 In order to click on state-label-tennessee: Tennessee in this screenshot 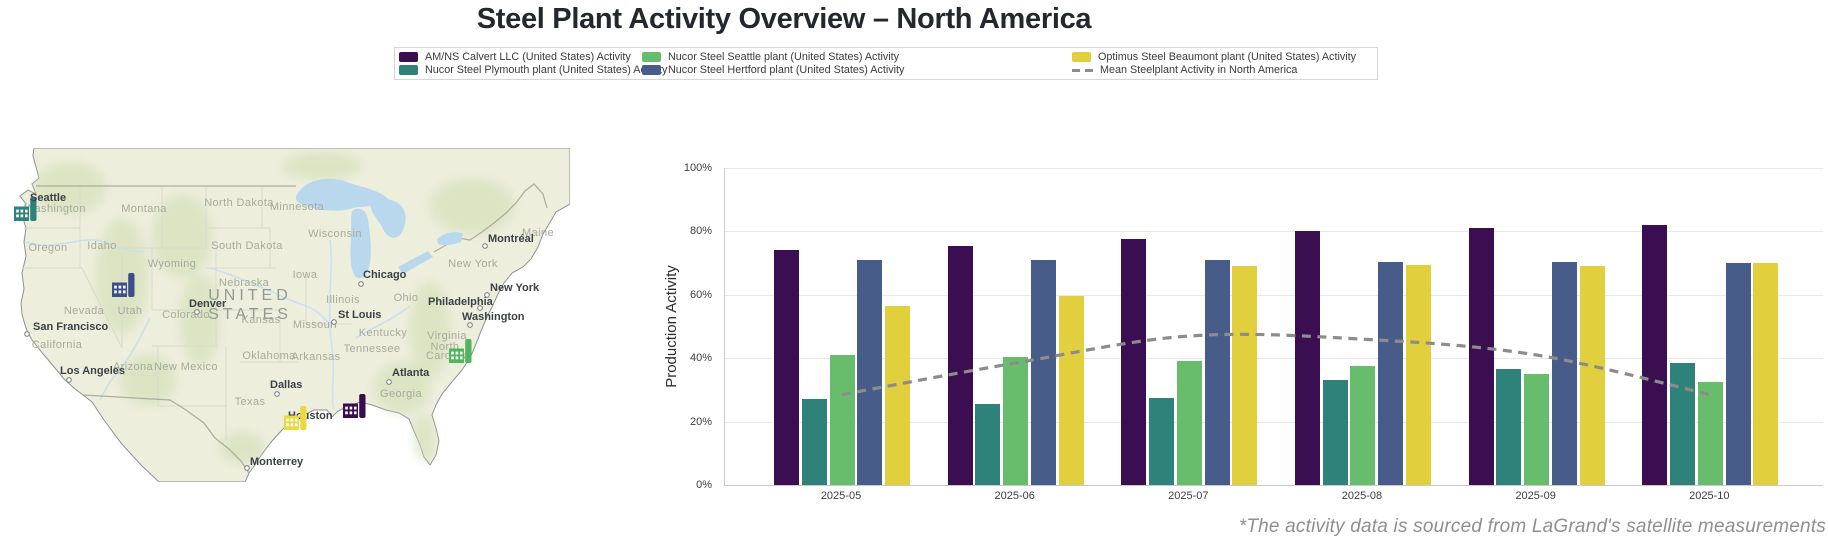, I will do `click(372, 349)`.